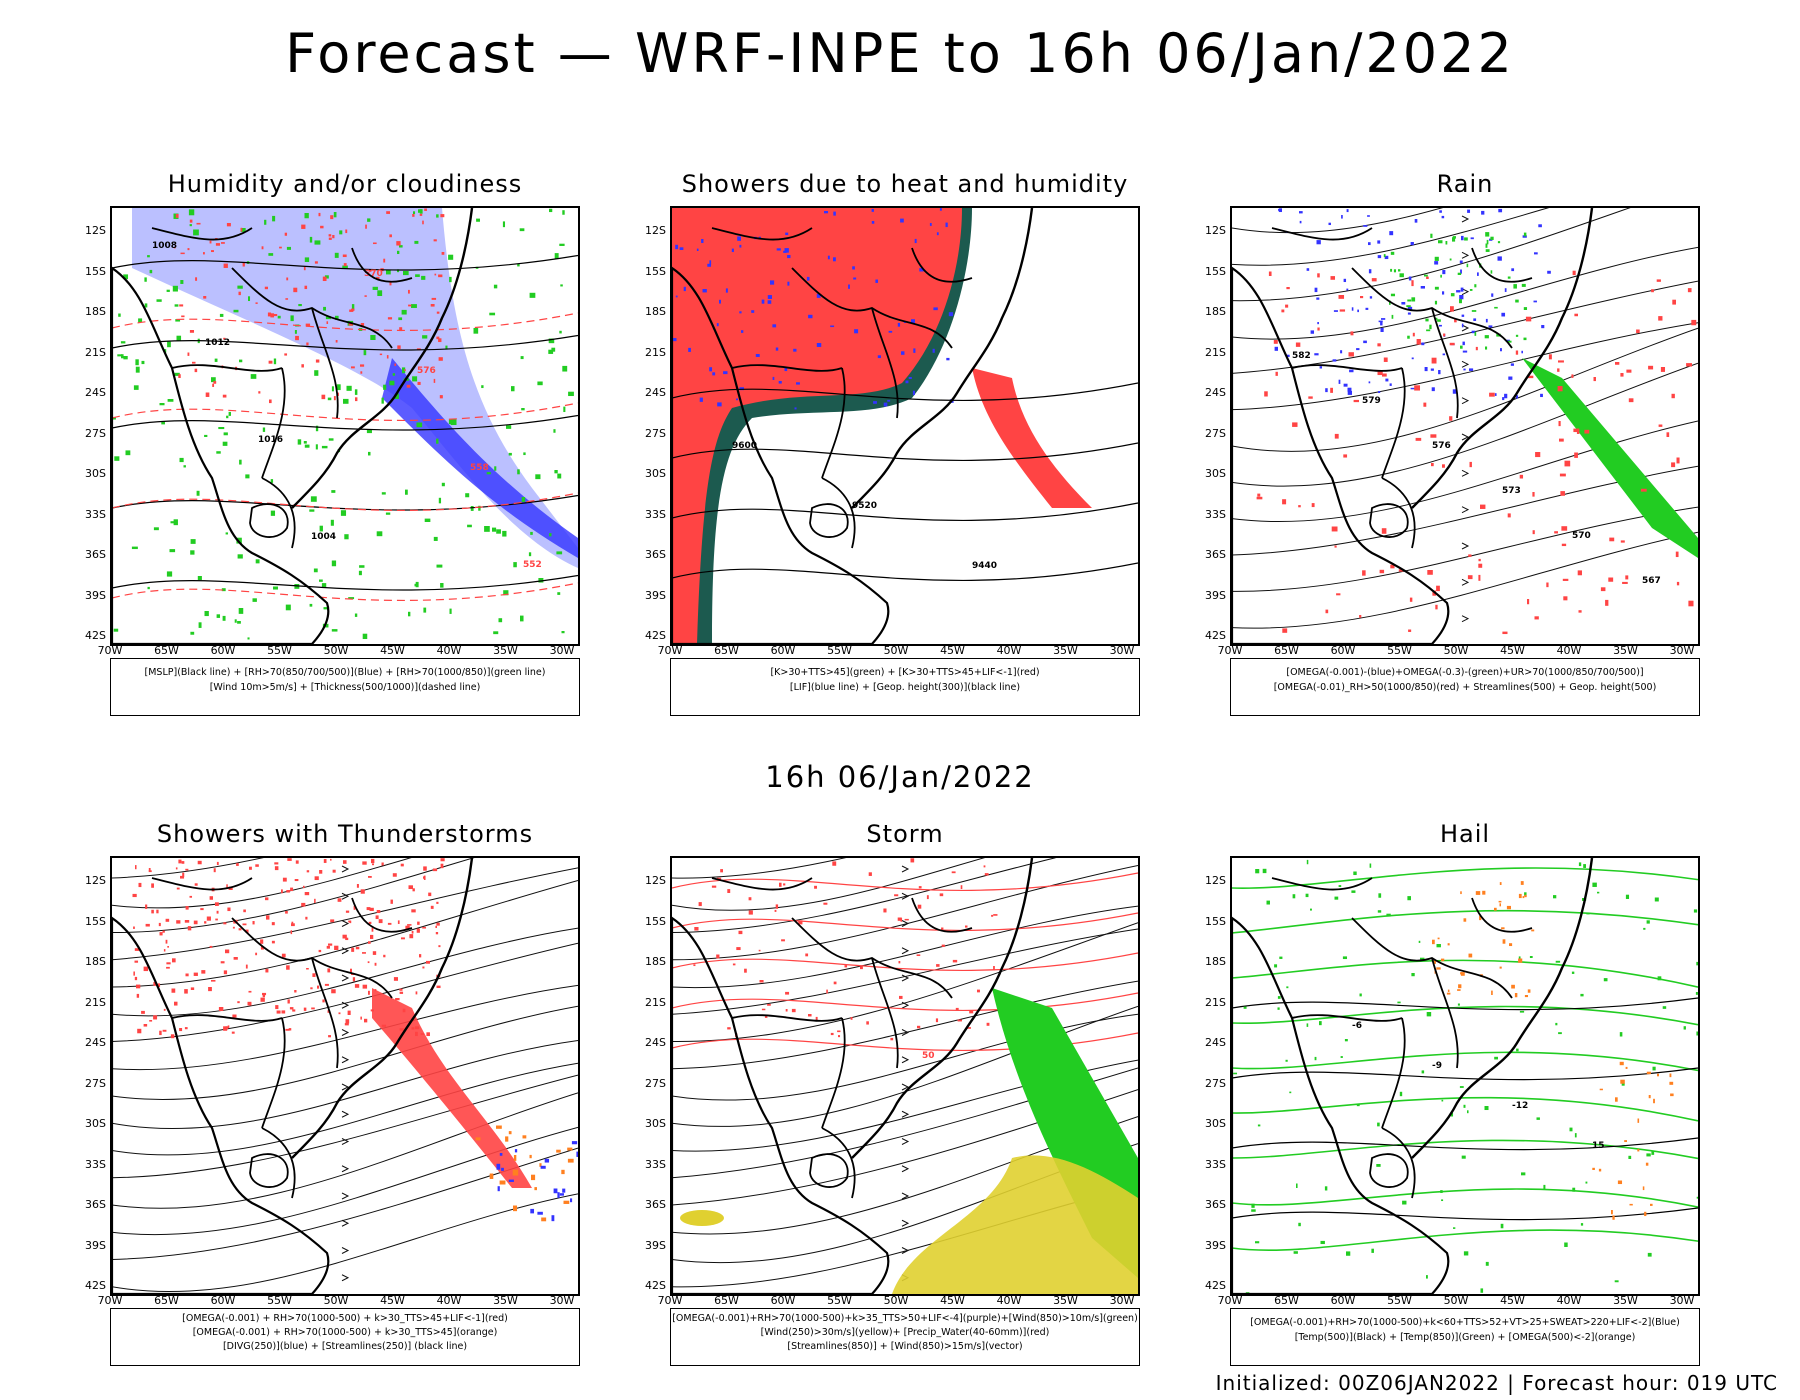  What do you see at coordinates (905, 834) in the screenshot?
I see `panel-title: Storm` at bounding box center [905, 834].